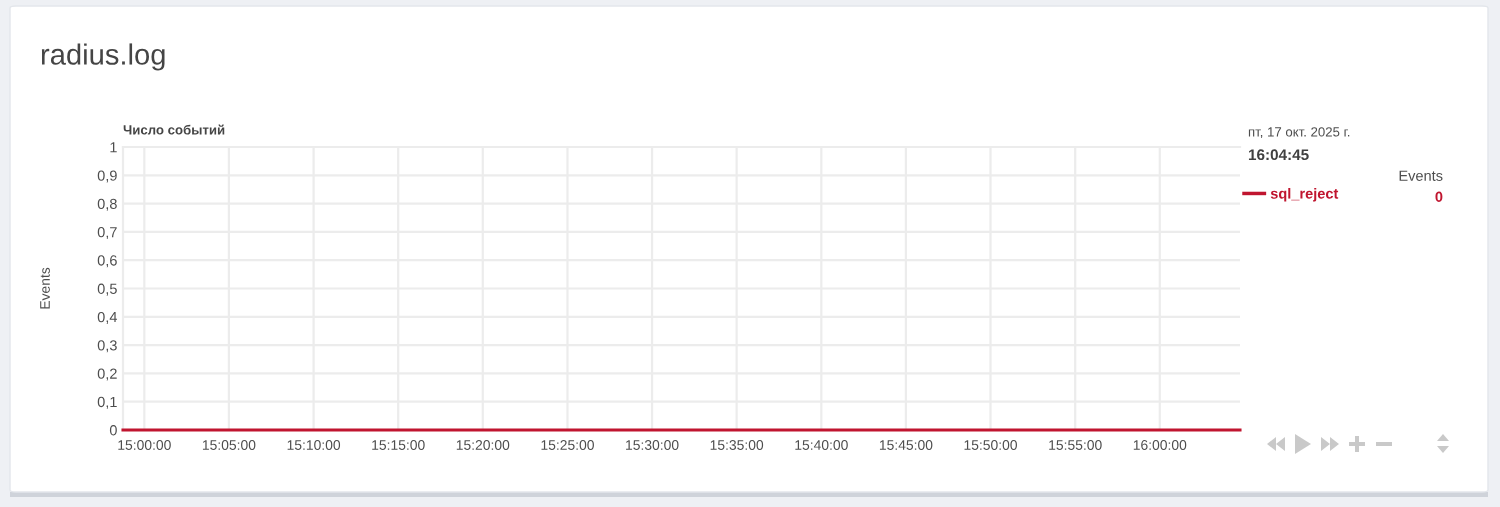 This screenshot has height=507, width=1500. What do you see at coordinates (737, 445) in the screenshot?
I see `x-tick-label: 15:35:00` at bounding box center [737, 445].